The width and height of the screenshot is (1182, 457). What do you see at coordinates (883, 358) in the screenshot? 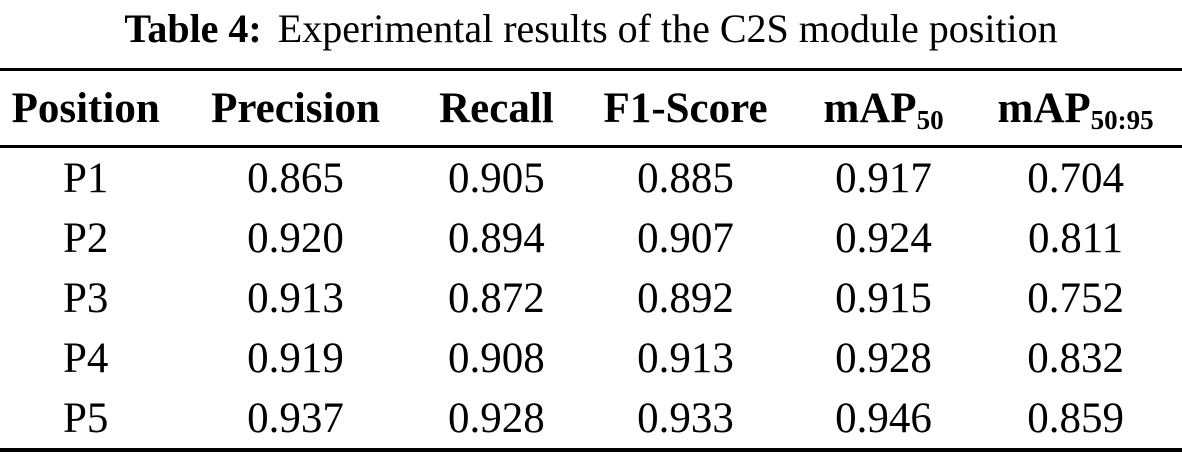
I see `cell-map50: 0.928` at bounding box center [883, 358].